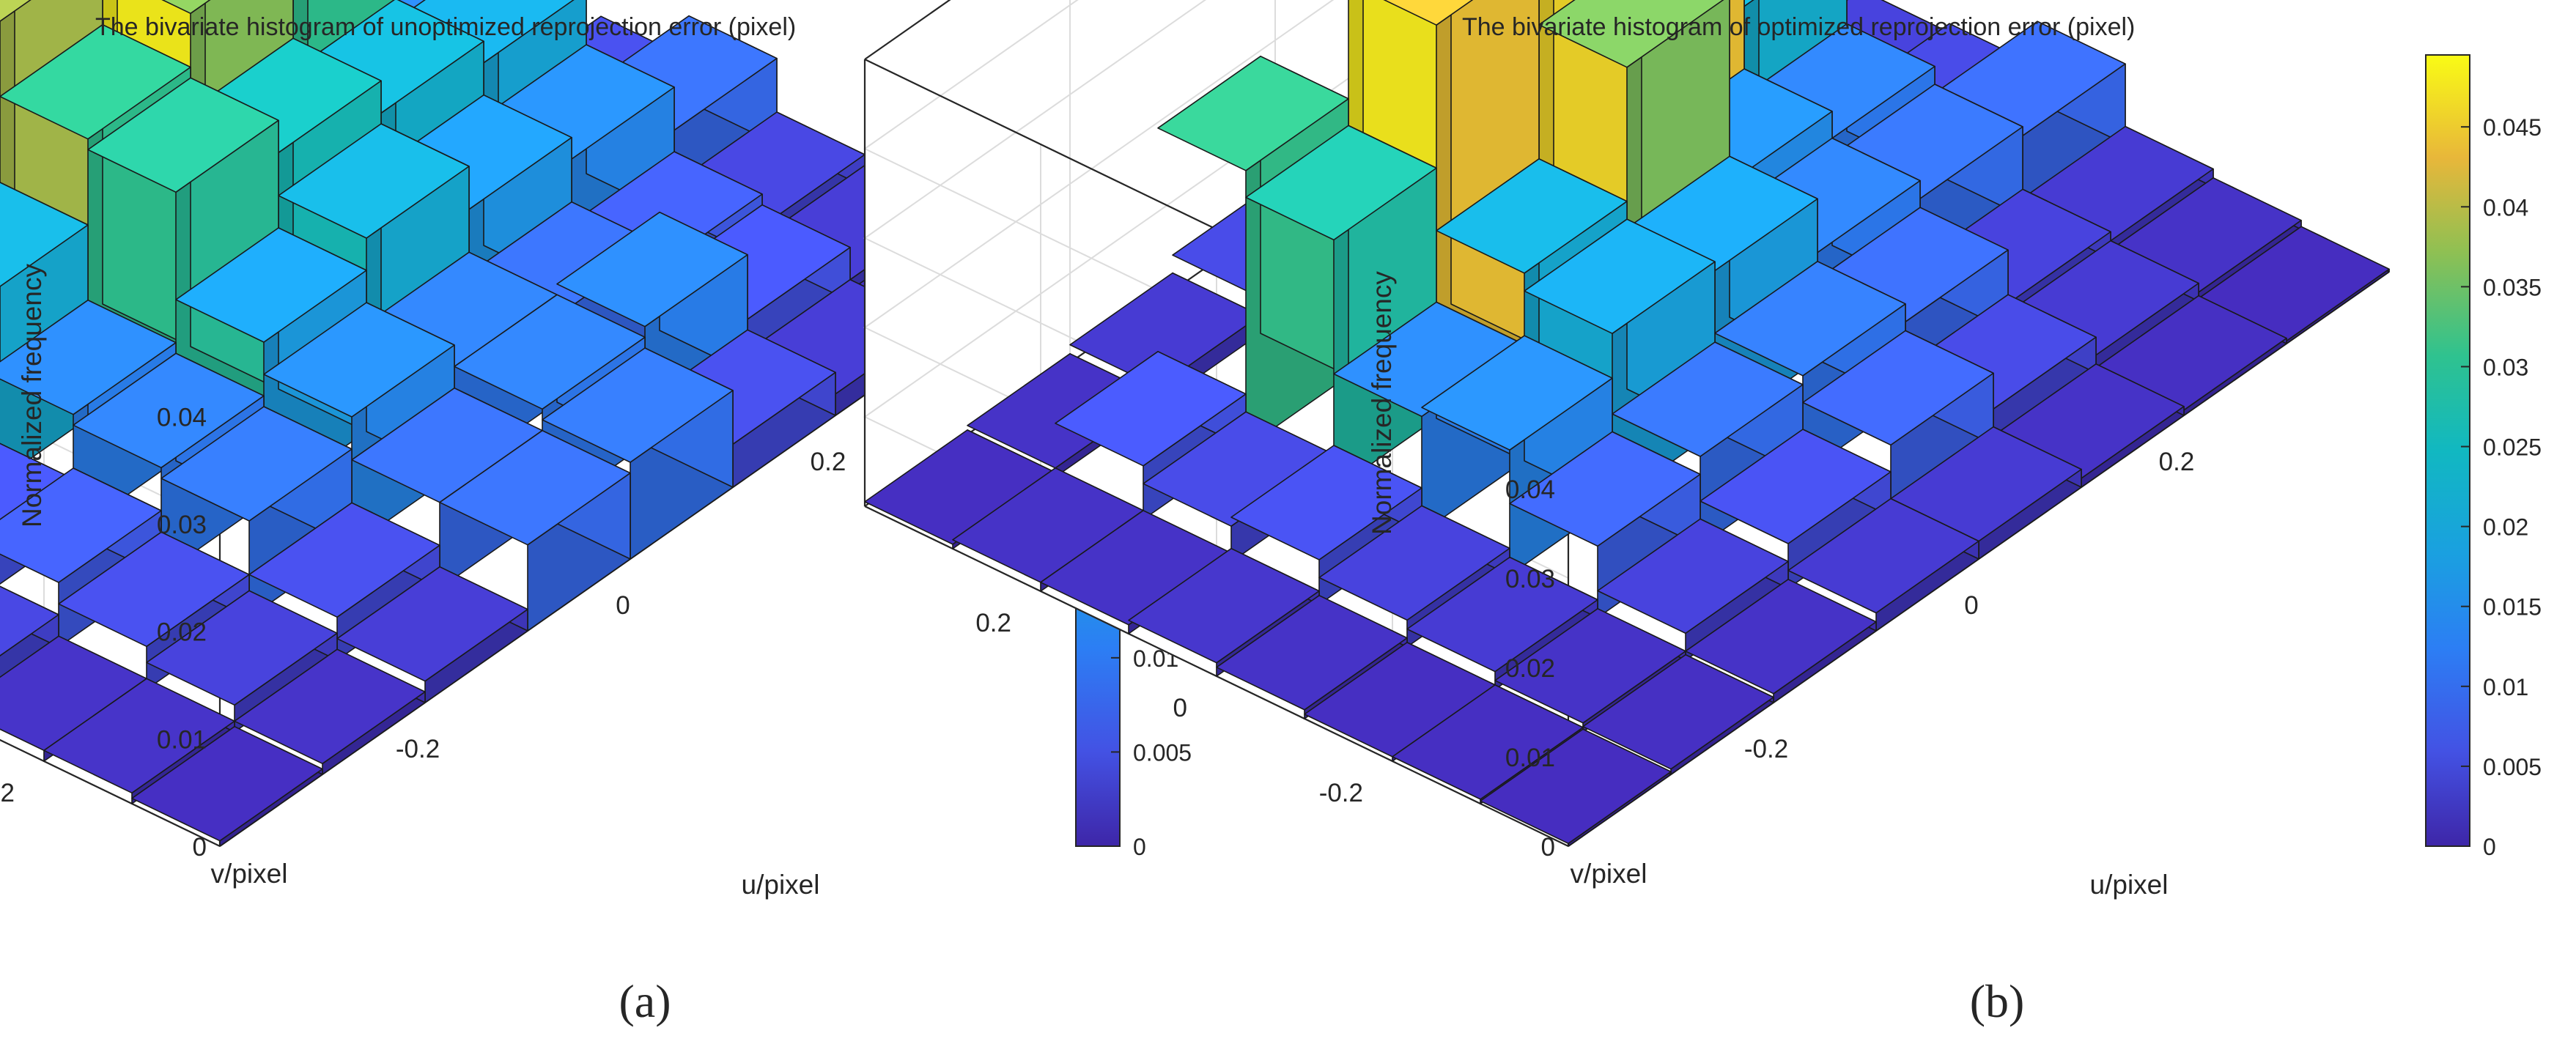 The image size is (2576, 1044). I want to click on colorbar-tick-label: 0.035, so click(2512, 287).